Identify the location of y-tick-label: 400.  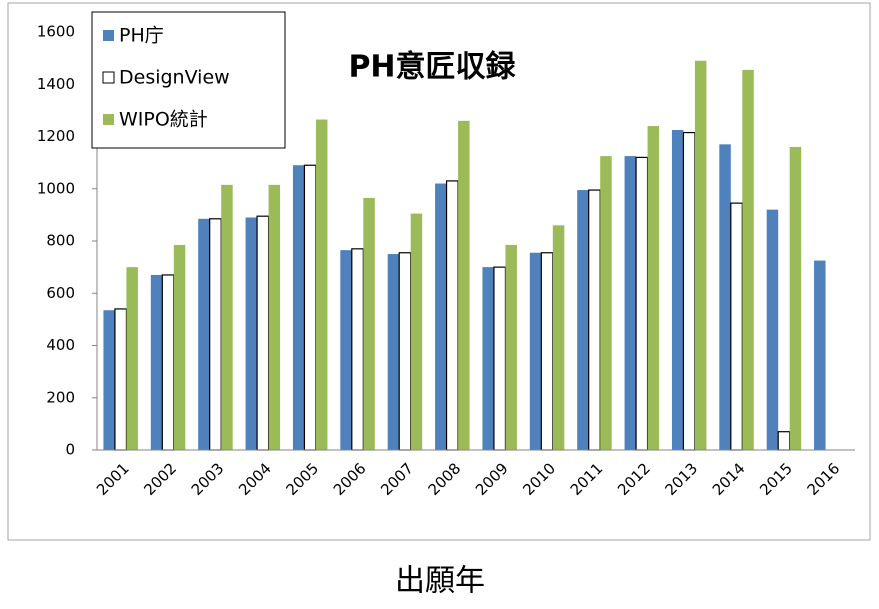
(60, 345).